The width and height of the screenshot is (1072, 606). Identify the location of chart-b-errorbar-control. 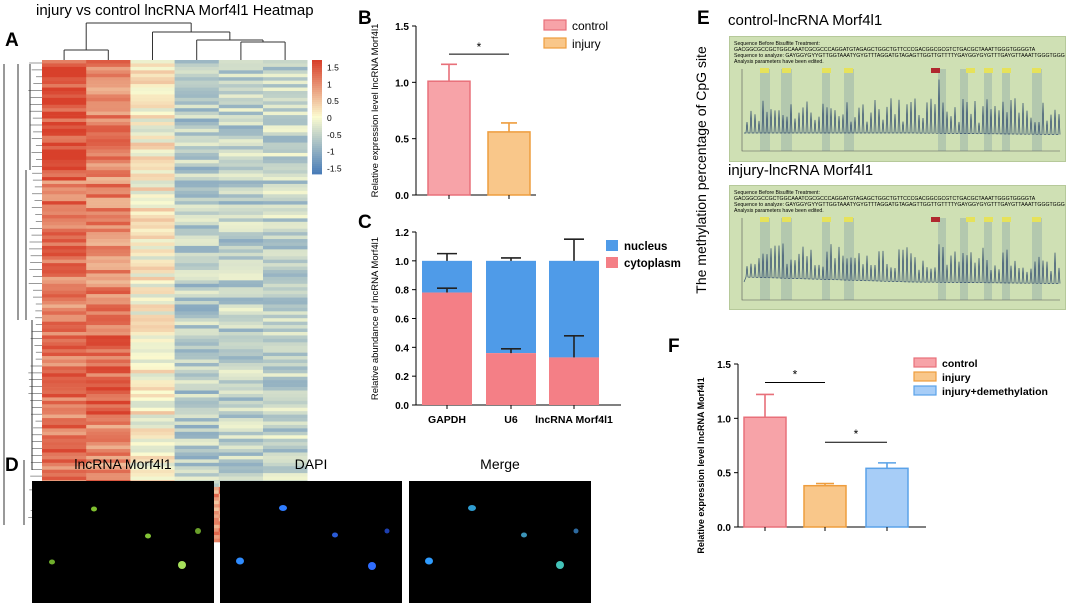
(449, 72).